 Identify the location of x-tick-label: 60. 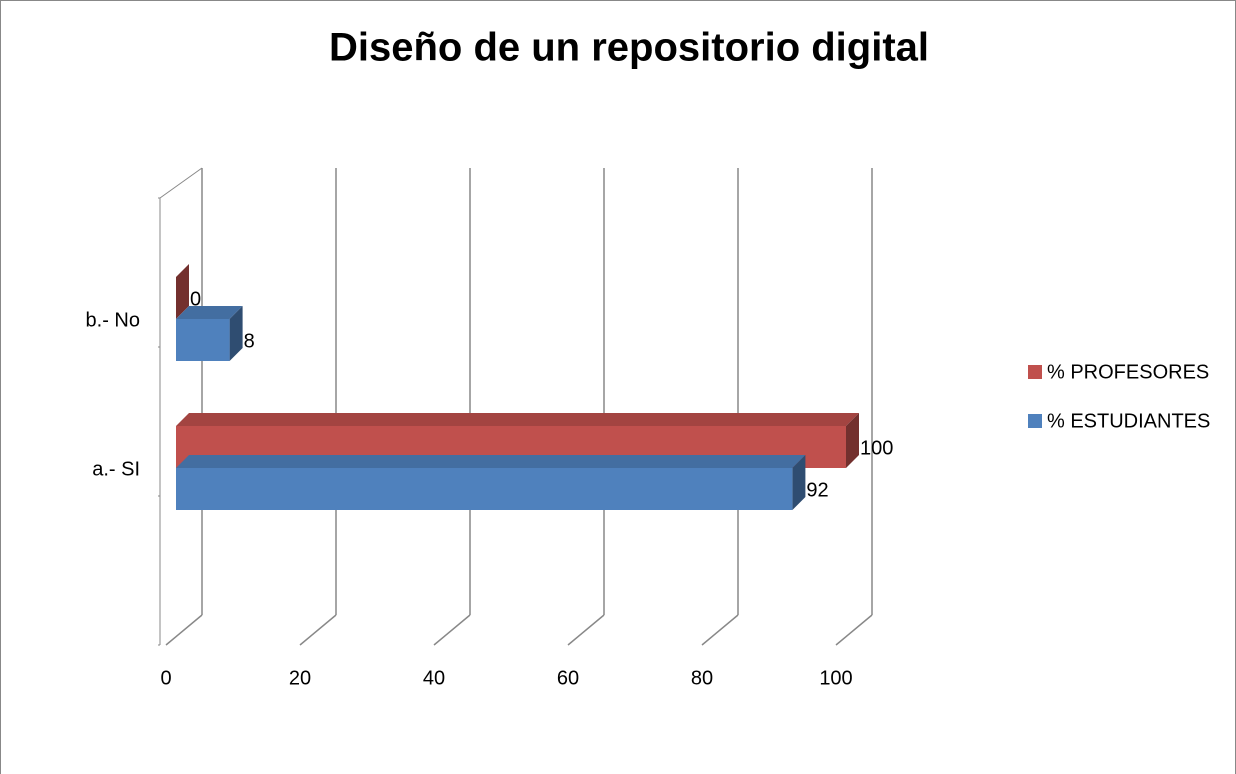
(568, 678).